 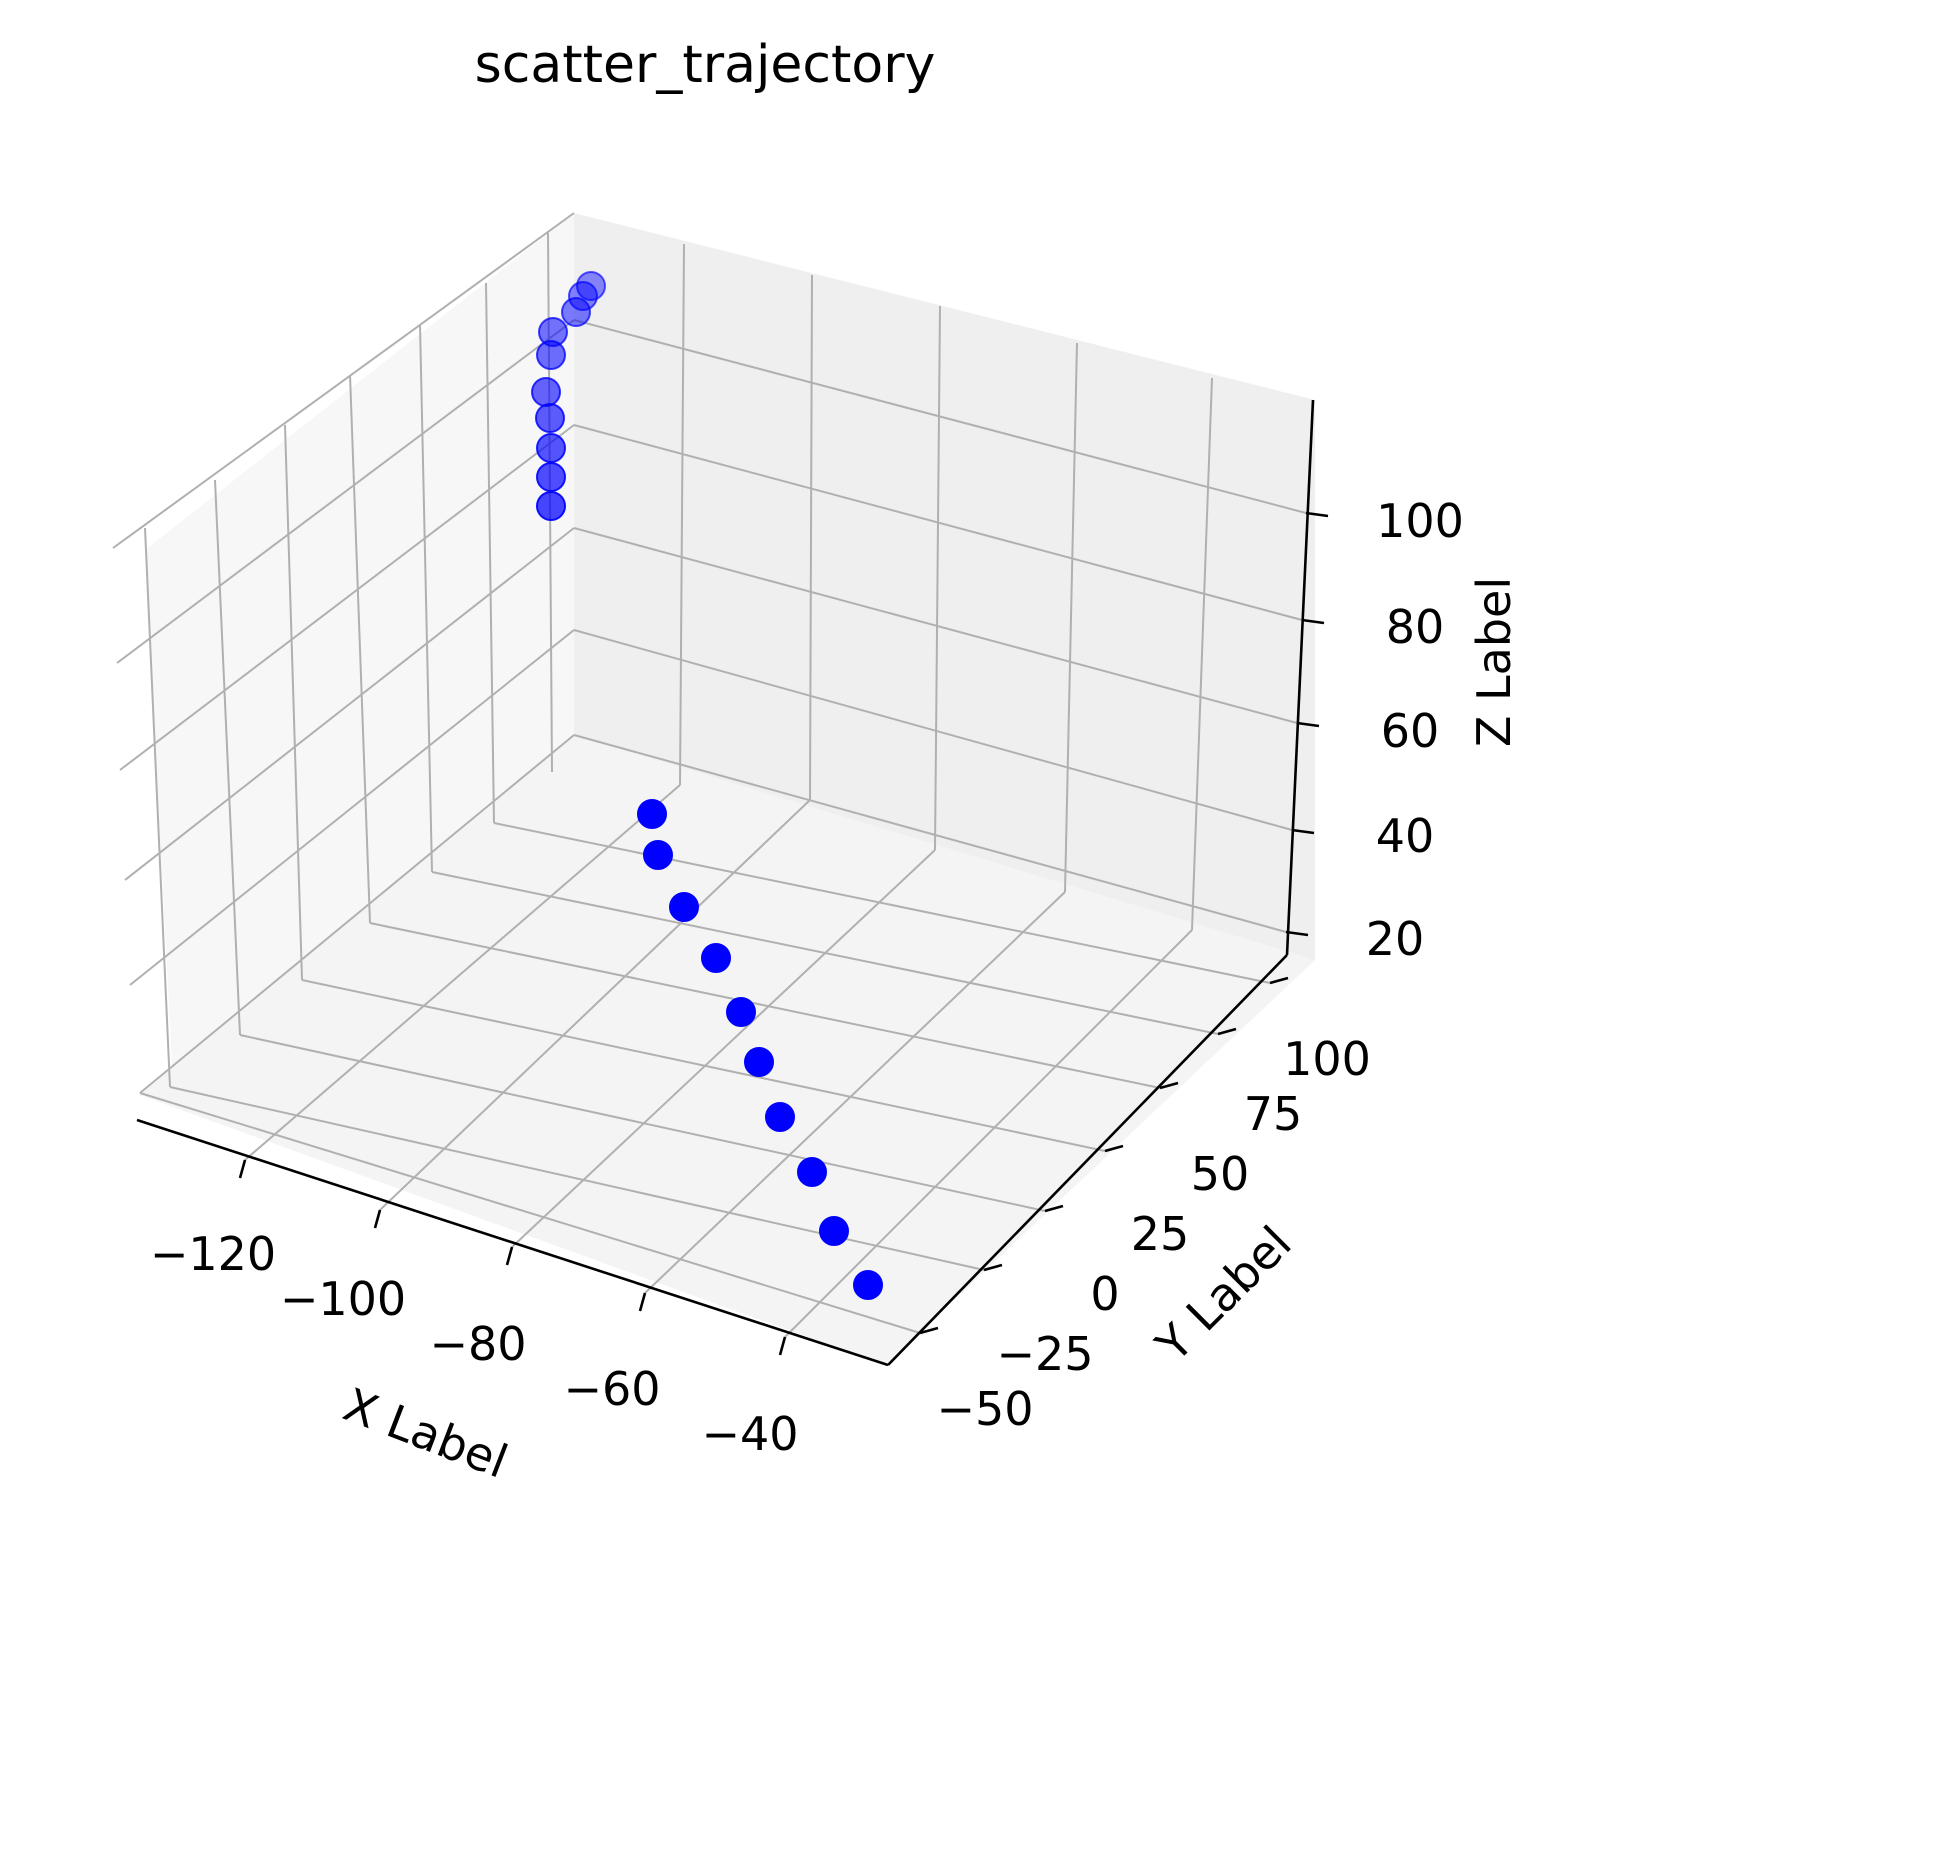 I want to click on x-axis-line, so click(x=512, y=1242).